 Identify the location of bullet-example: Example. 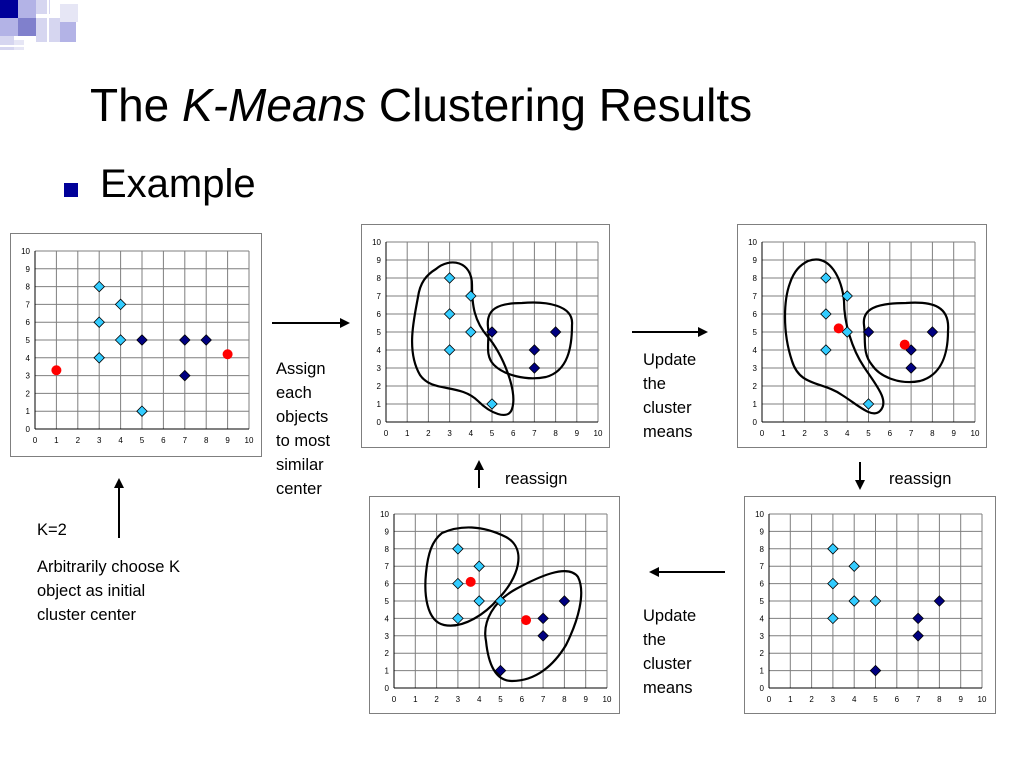
(178, 184).